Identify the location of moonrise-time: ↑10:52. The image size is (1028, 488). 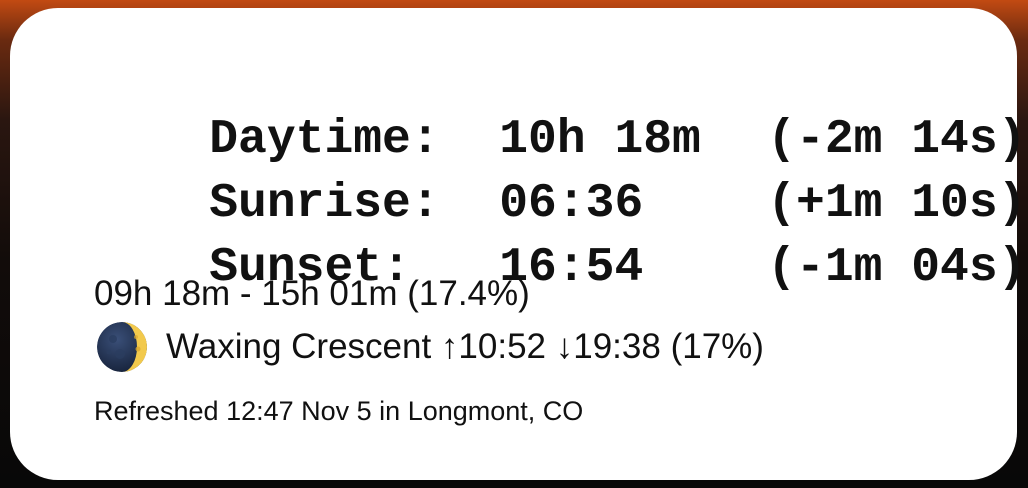
(493, 346).